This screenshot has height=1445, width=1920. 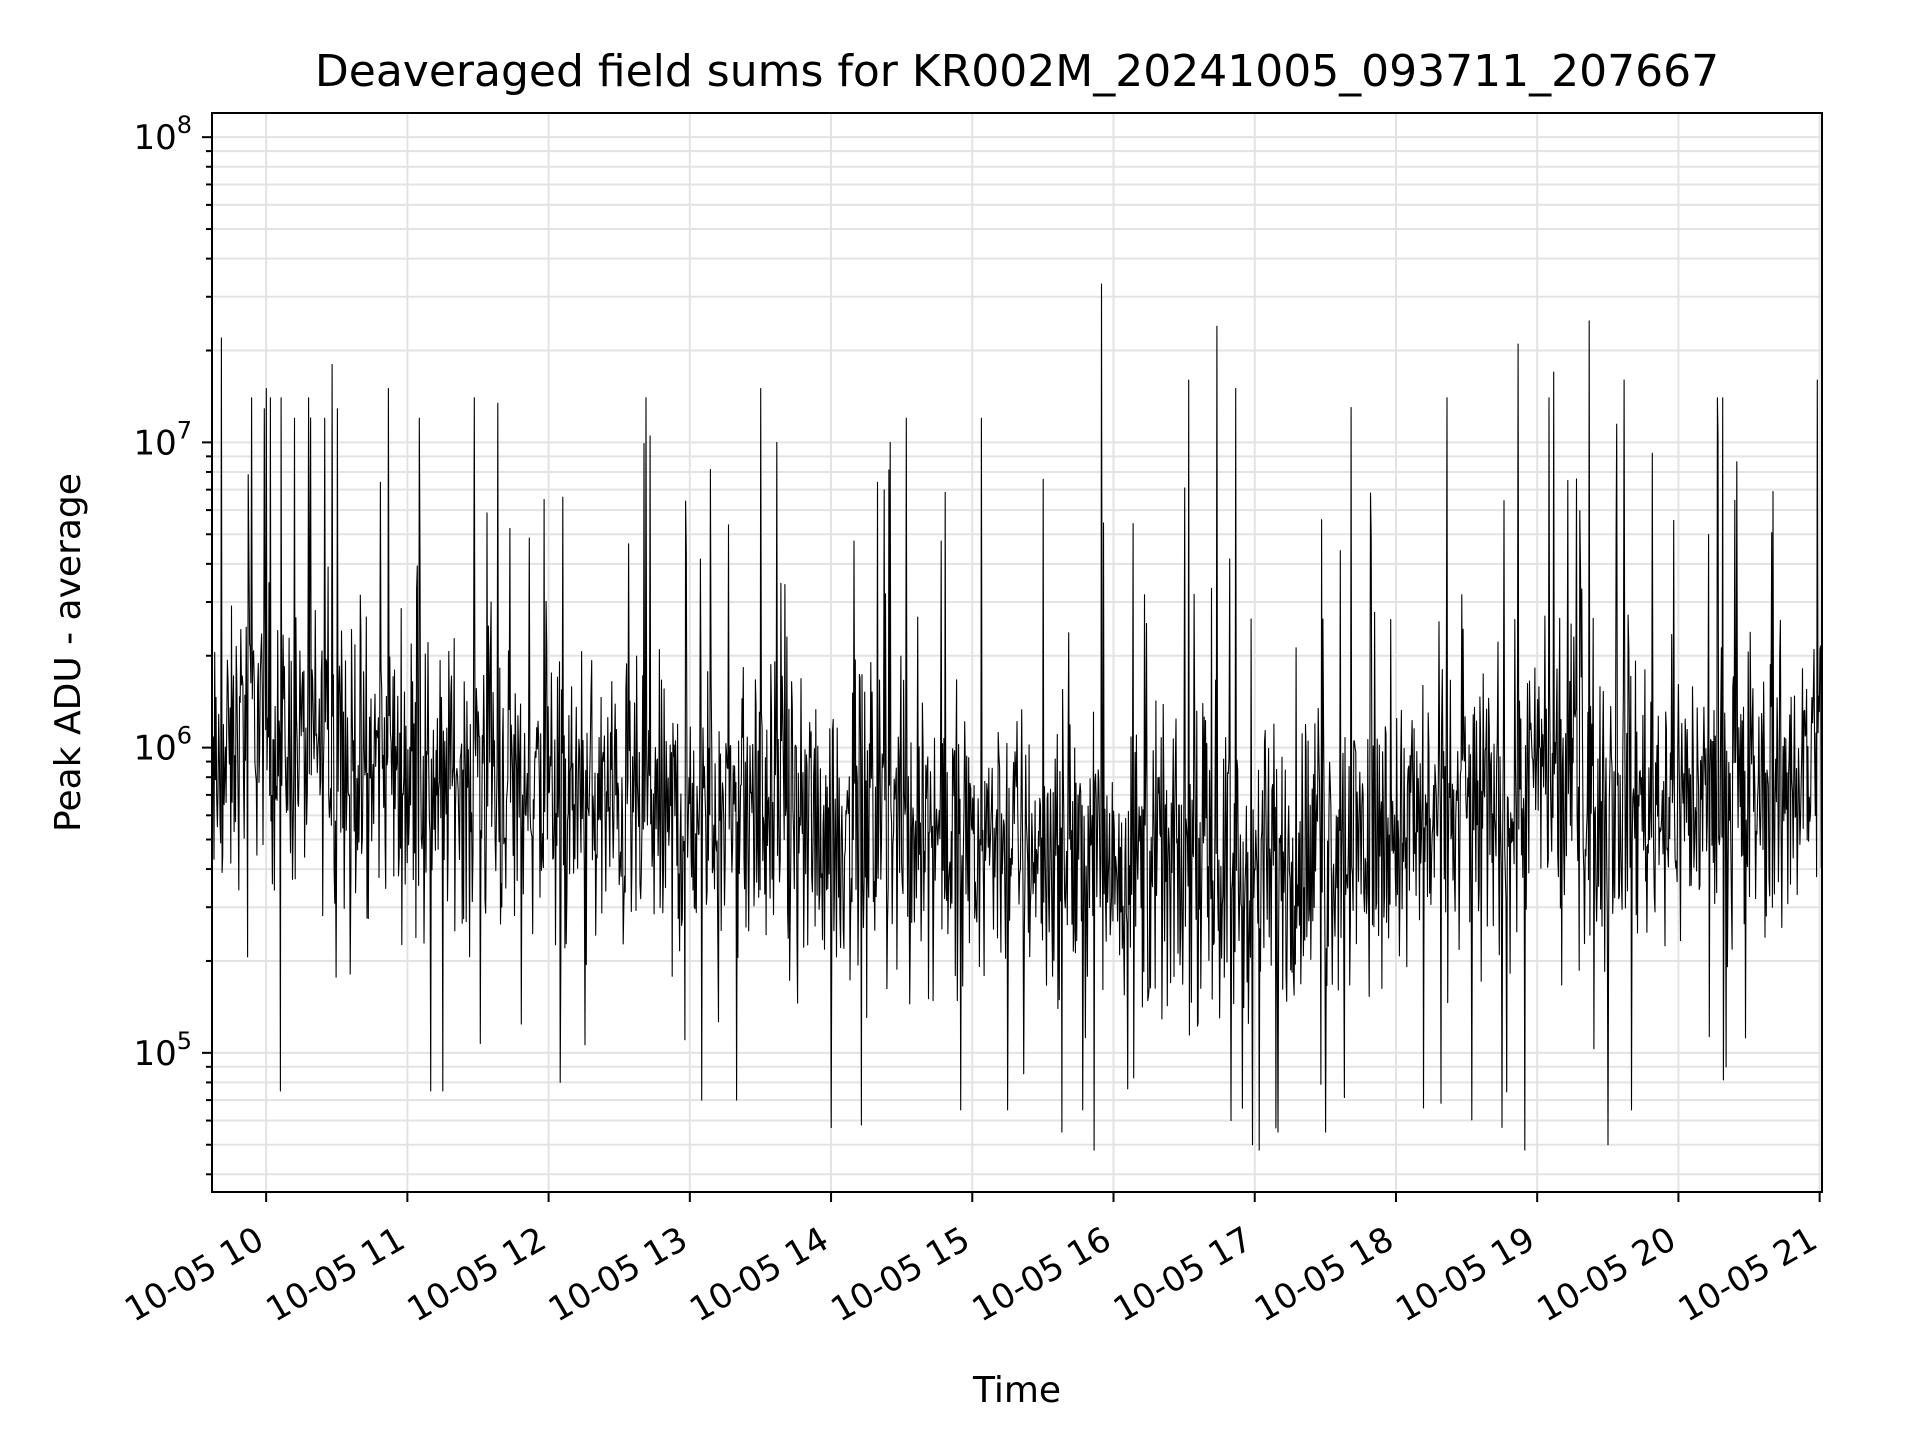 I want to click on y-axis-label: Peak ADU - average, so click(x=68, y=652).